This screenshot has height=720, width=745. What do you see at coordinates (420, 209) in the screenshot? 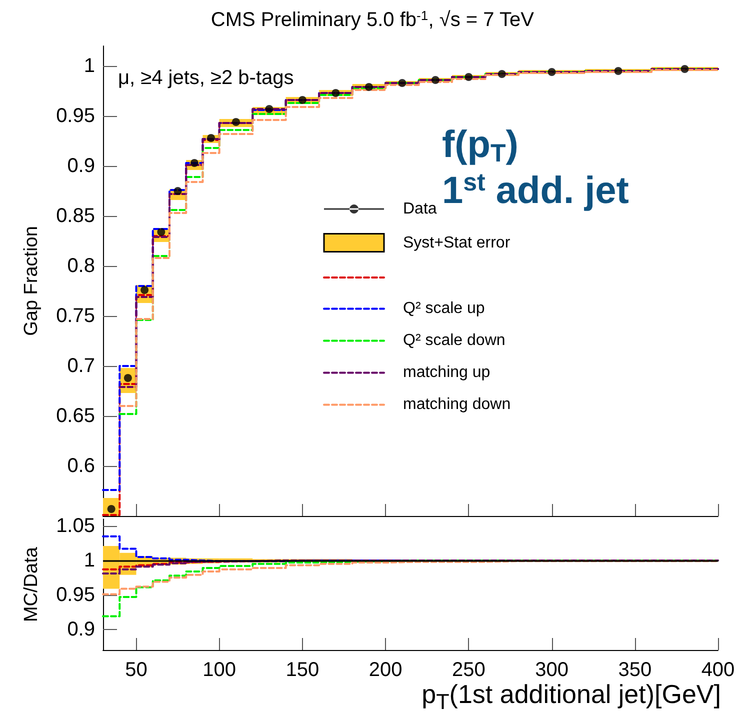
I see `legend-label: Data` at bounding box center [420, 209].